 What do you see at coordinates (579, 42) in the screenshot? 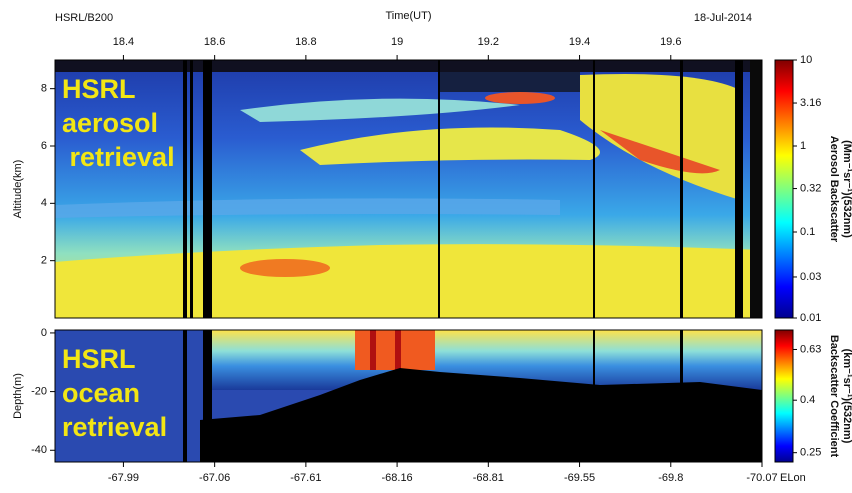
I see `x-tick-label: 19.4` at bounding box center [579, 42].